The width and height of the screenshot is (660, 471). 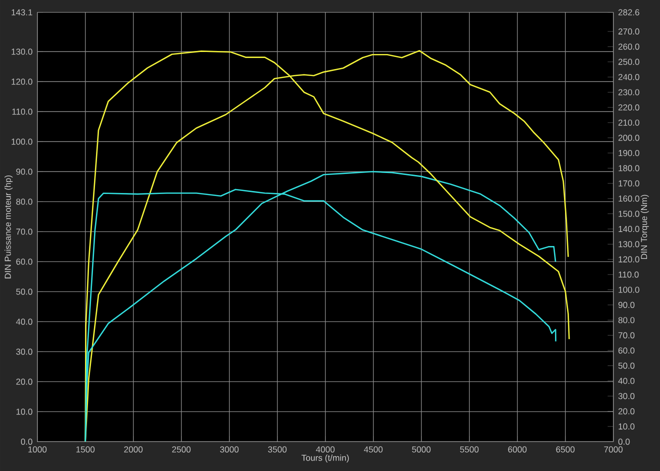 What do you see at coordinates (24, 261) in the screenshot?
I see `y-tick-label: 60.0` at bounding box center [24, 261].